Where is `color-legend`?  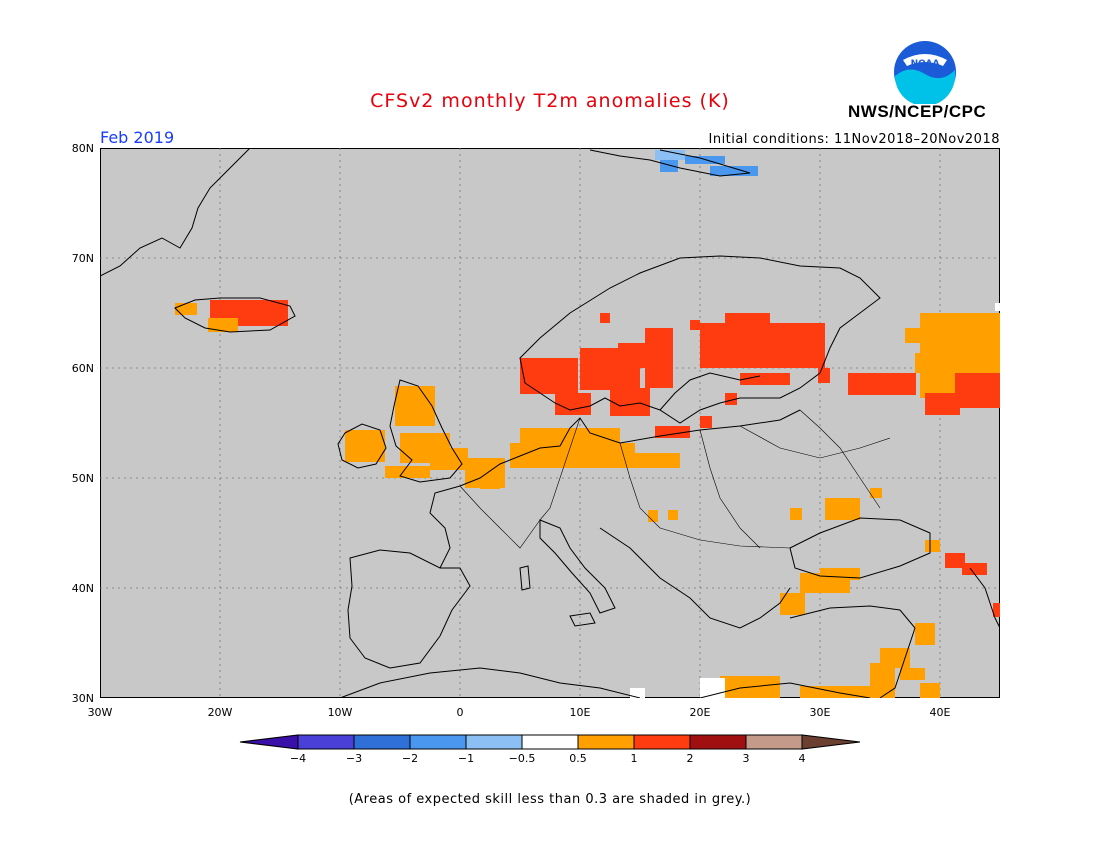 color-legend is located at coordinates (550, 742).